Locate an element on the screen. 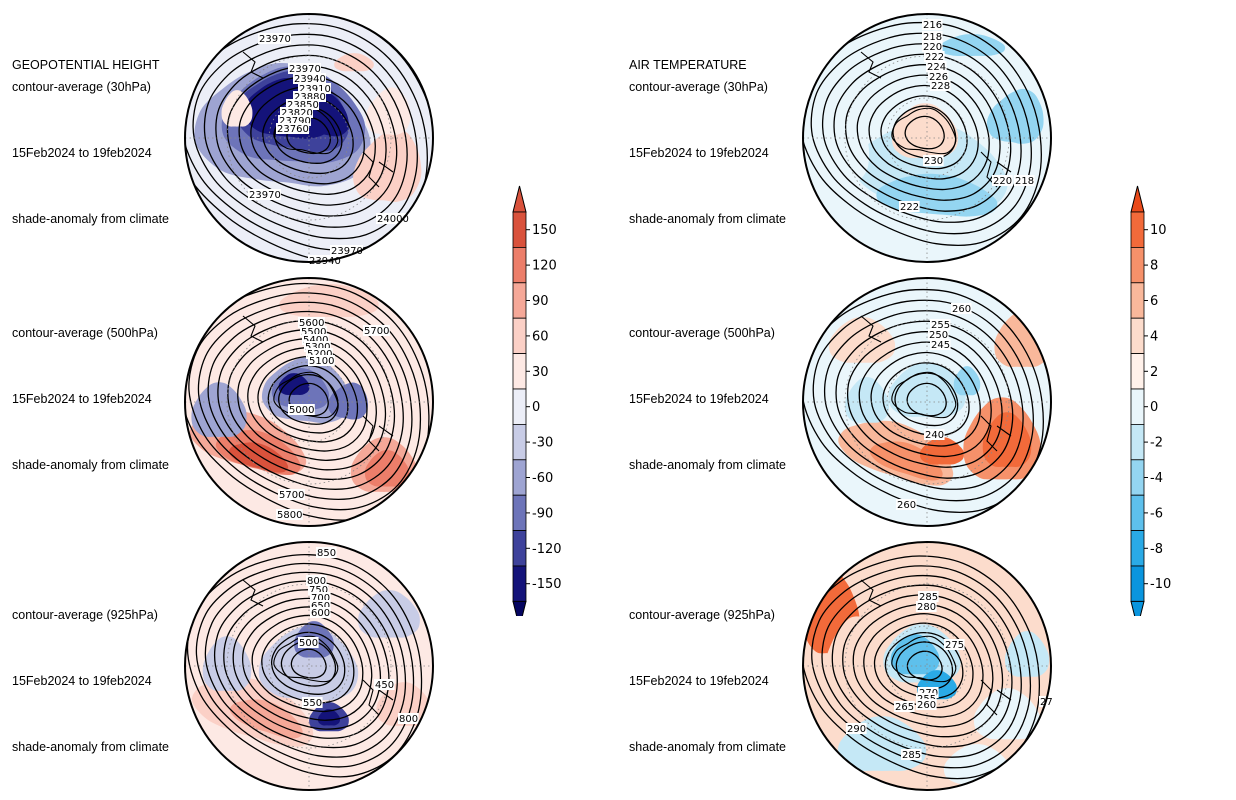  contour-label: 275 is located at coordinates (954, 645).